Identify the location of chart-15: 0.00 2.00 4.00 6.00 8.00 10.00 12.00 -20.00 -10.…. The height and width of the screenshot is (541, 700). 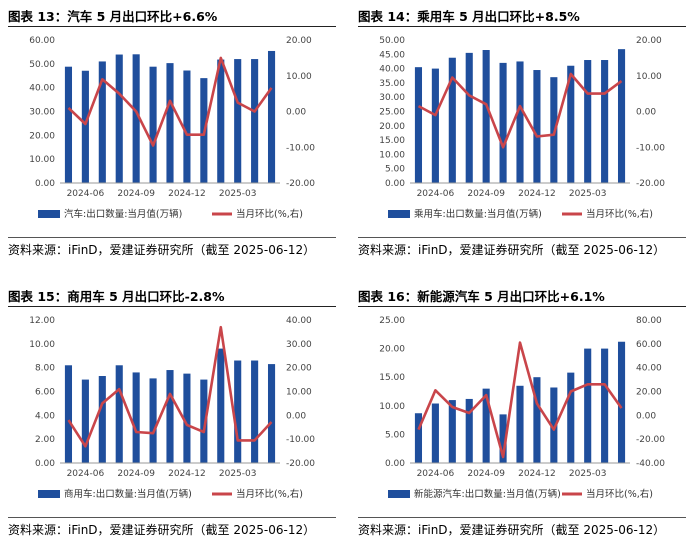
(172, 408).